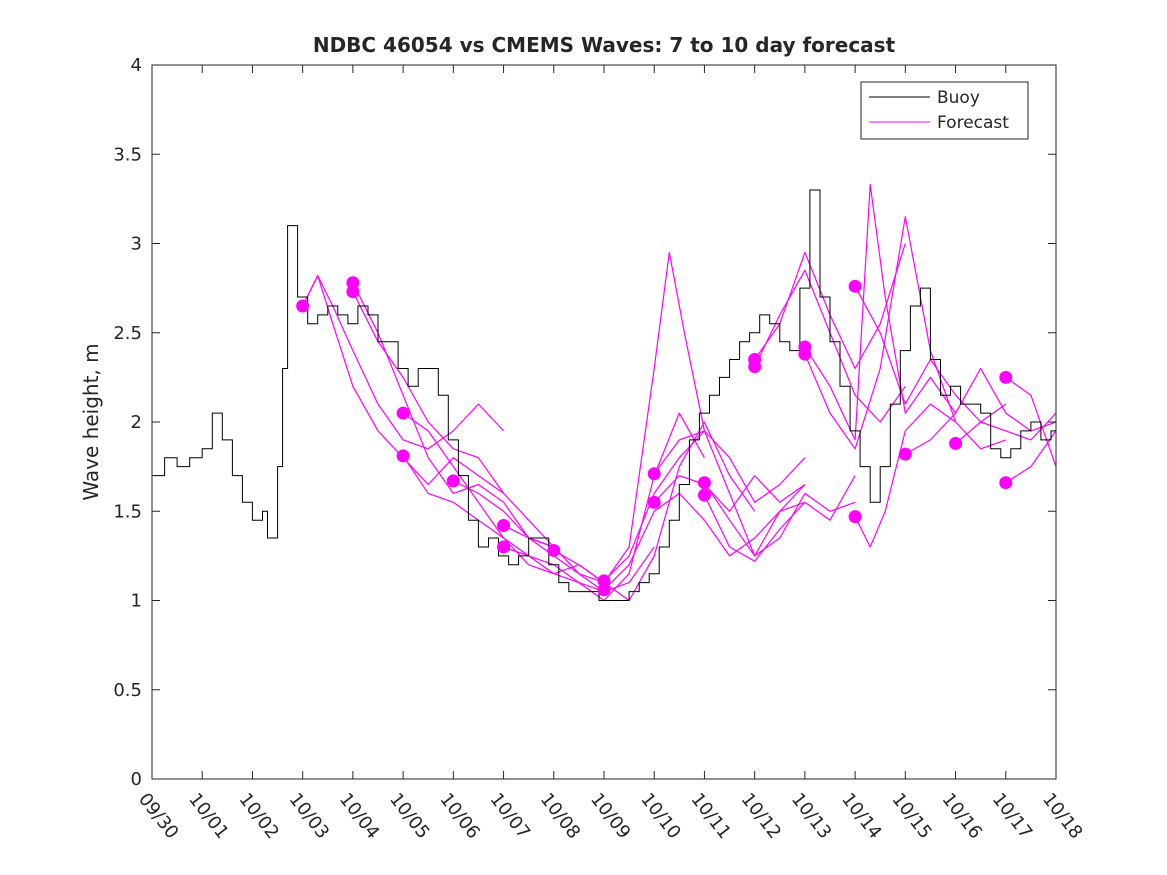 This screenshot has height=875, width=1167. I want to click on legend: Buoy Forecast, so click(944, 110).